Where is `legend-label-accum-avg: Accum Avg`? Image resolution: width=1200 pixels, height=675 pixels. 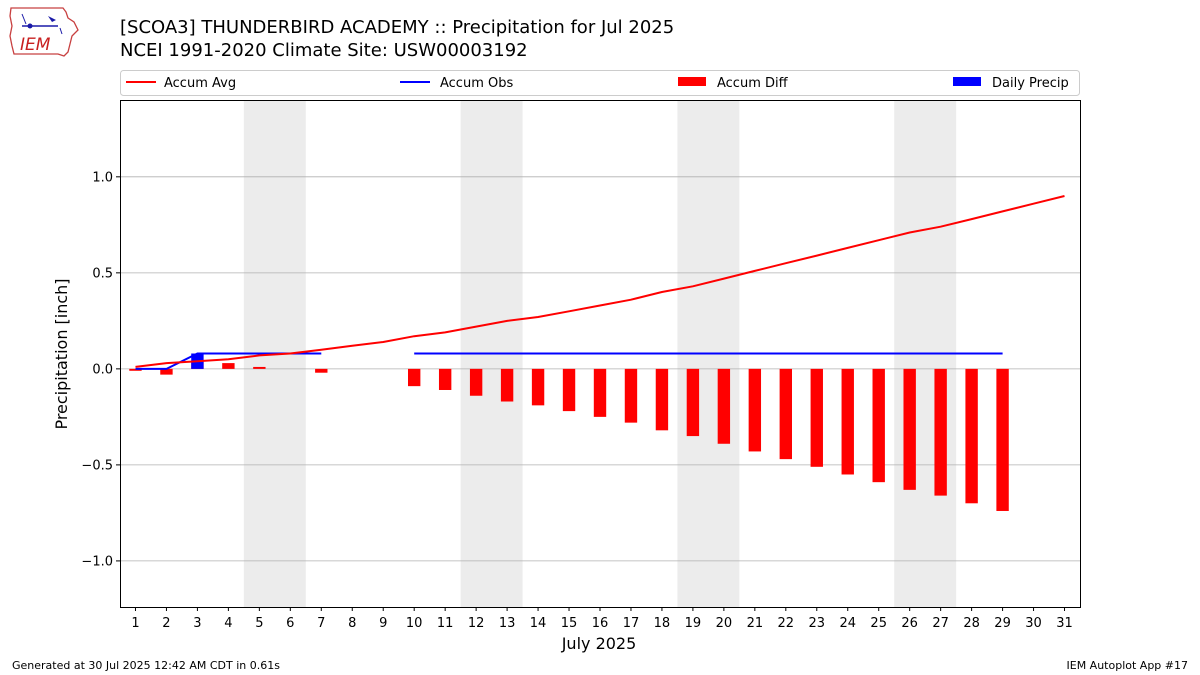 legend-label-accum-avg: Accum Avg is located at coordinates (200, 83).